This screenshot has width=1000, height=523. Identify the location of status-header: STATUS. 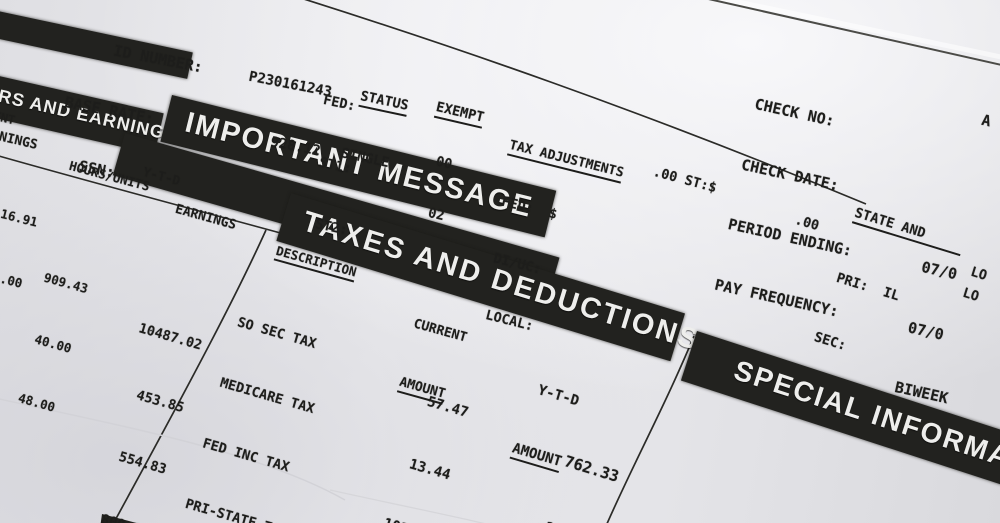
(384, 102).